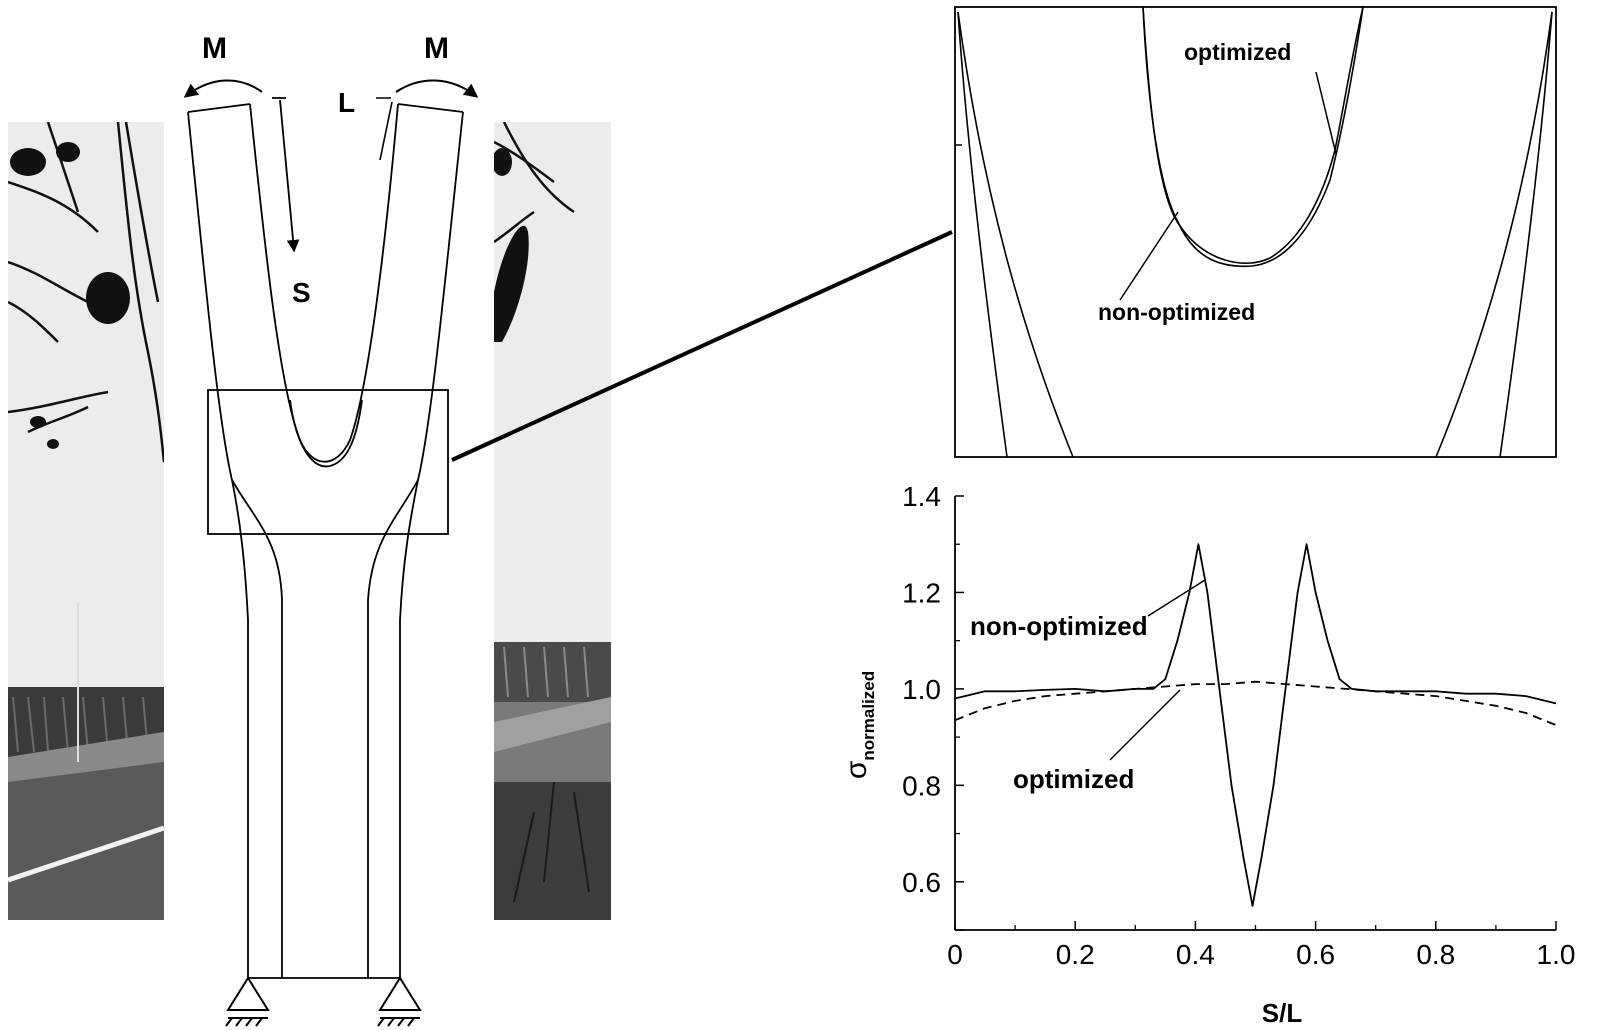 The image size is (1622, 1030). Describe the element at coordinates (921, 882) in the screenshot. I see `y-tick-label: 0.6` at that location.